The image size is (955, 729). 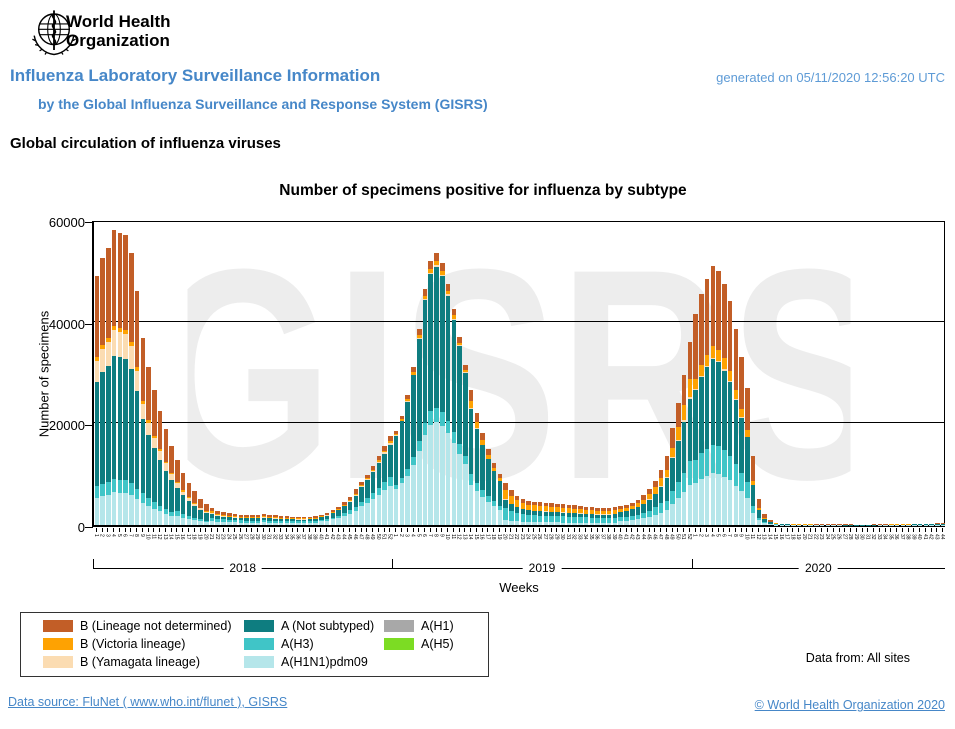 What do you see at coordinates (746, 537) in the screenshot?
I see `x-tick-label-week-2020-10: 10` at bounding box center [746, 537].